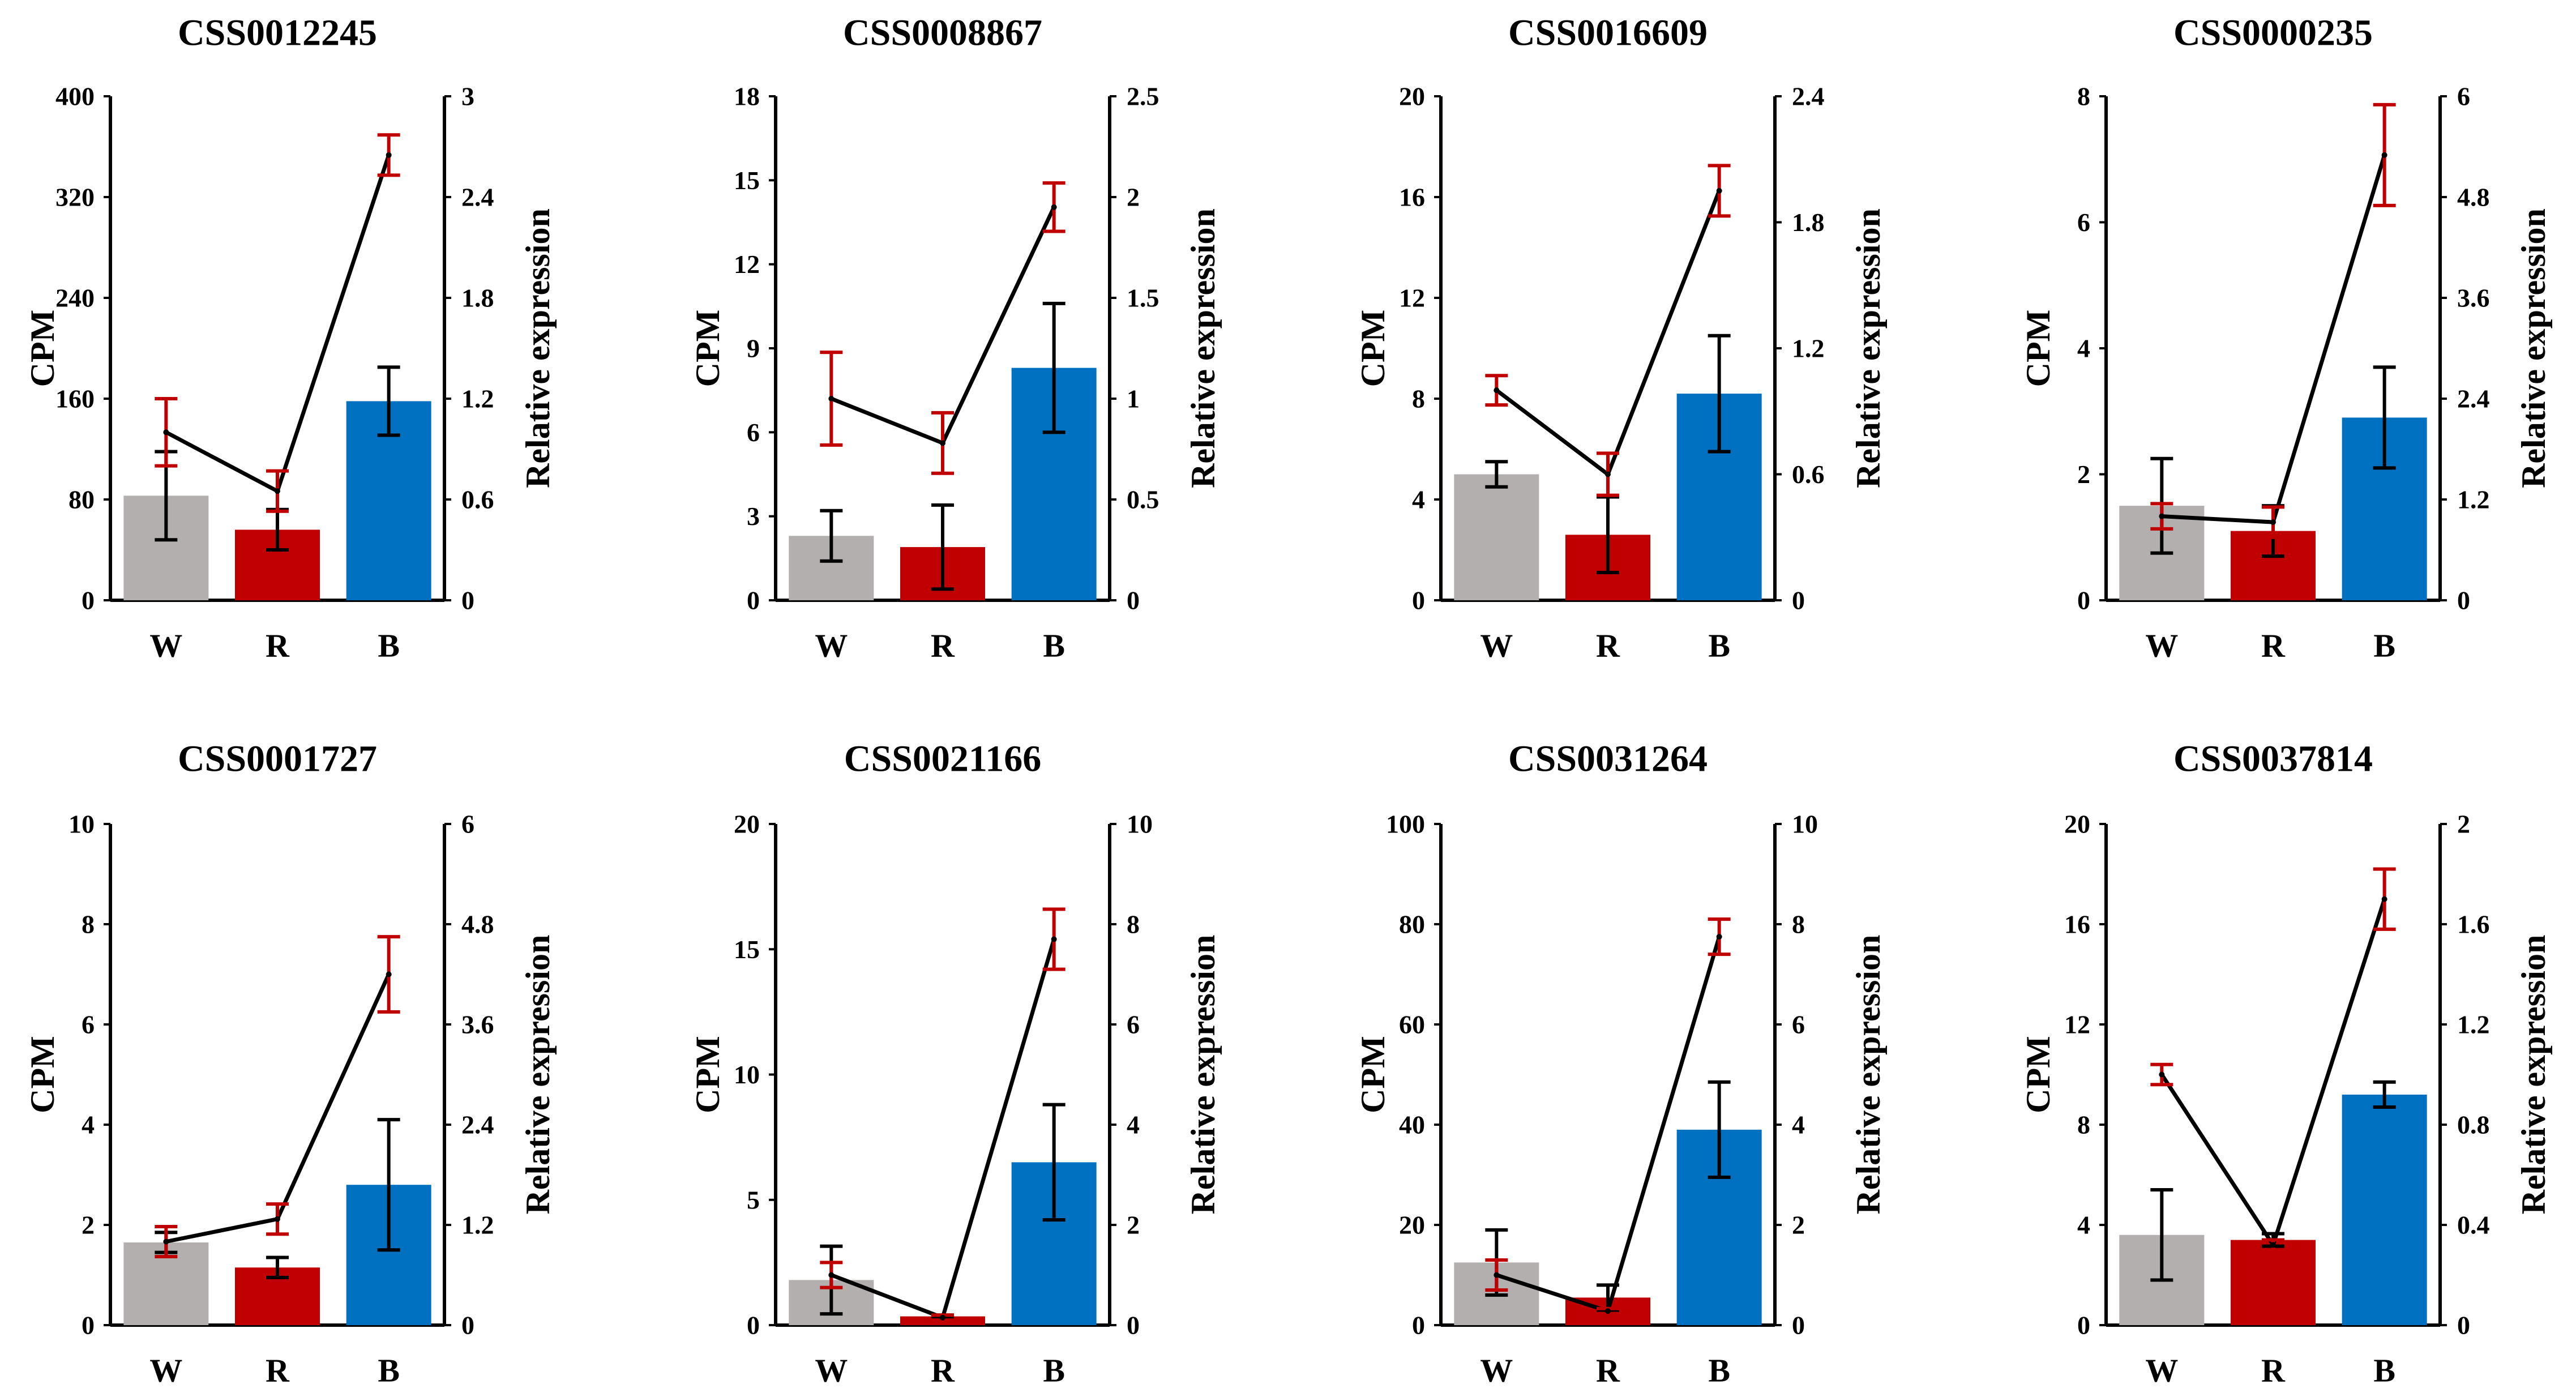 The width and height of the screenshot is (2576, 1388). Describe the element at coordinates (2473, 1125) in the screenshot. I see `right-tick-label: 0.8` at that location.